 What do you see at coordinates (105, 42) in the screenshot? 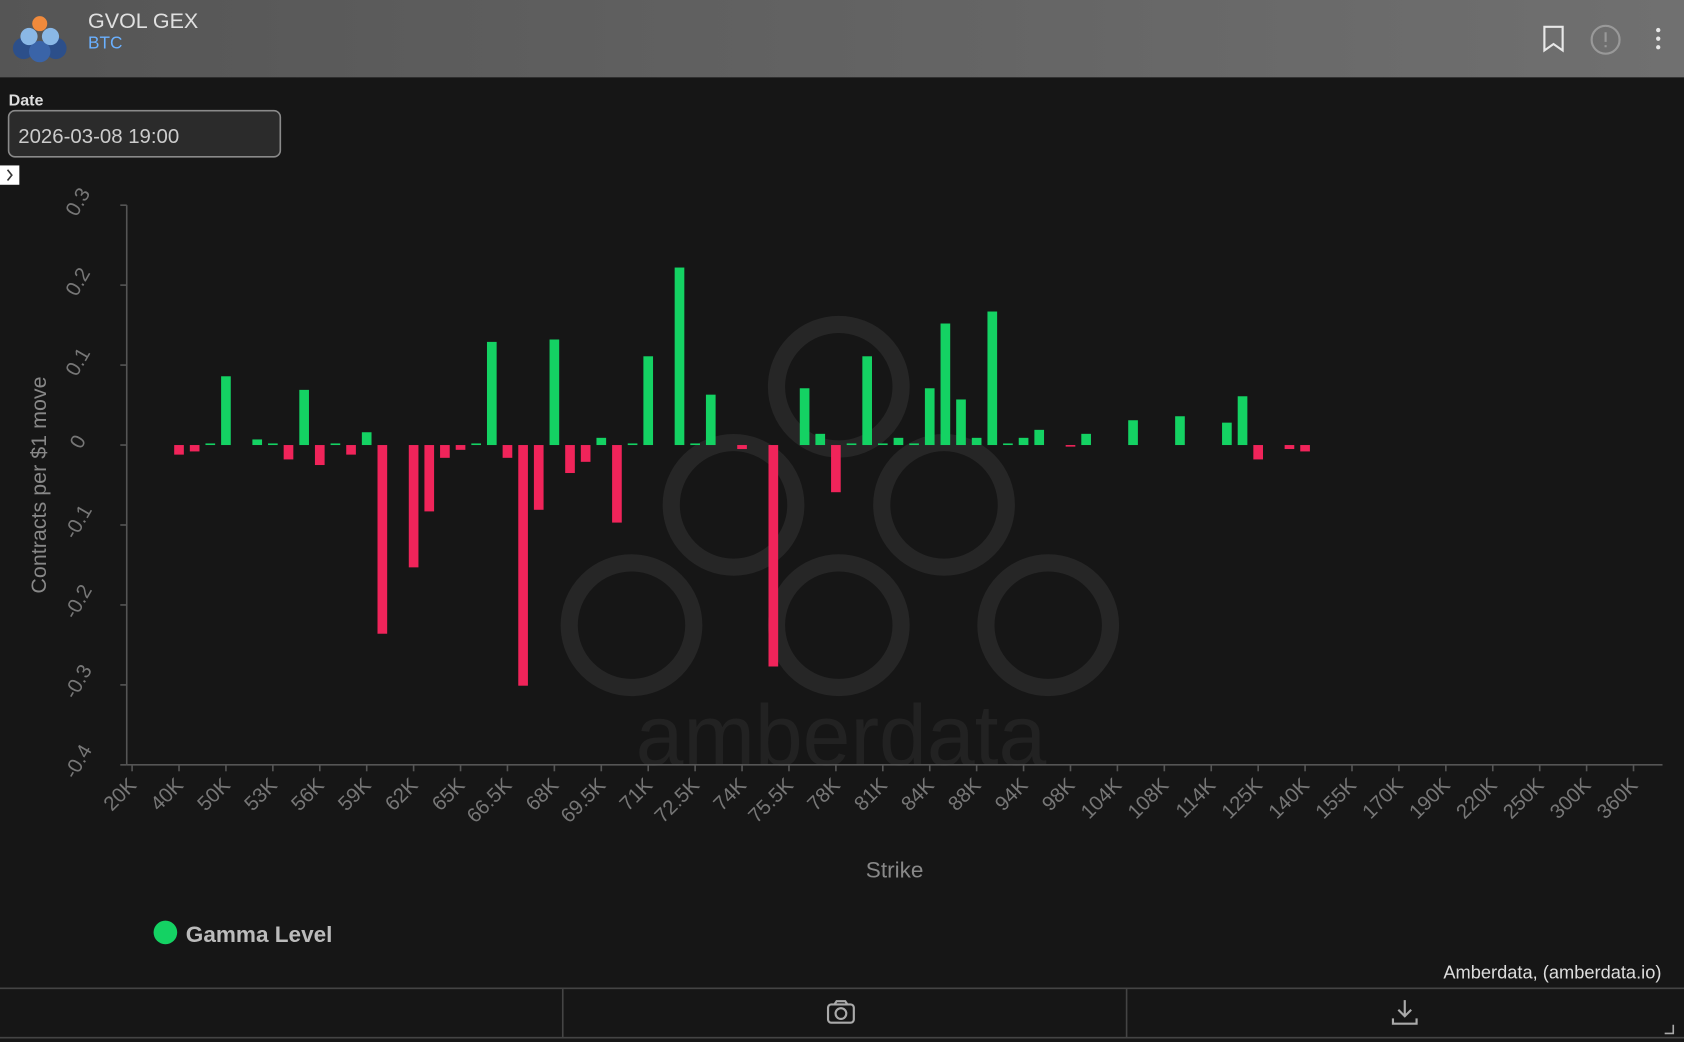
I see `app-subtitle: BTC` at bounding box center [105, 42].